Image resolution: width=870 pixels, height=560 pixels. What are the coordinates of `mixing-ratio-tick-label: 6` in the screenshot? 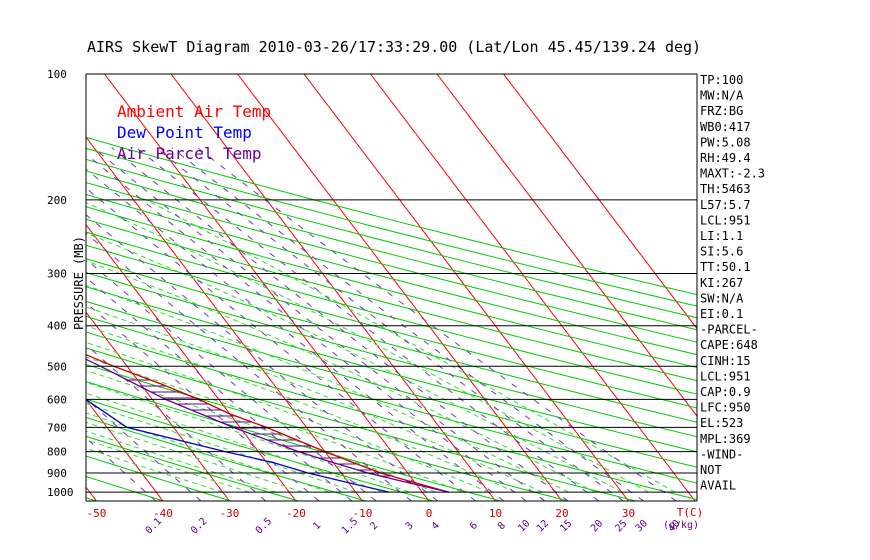 It's located at (474, 526).